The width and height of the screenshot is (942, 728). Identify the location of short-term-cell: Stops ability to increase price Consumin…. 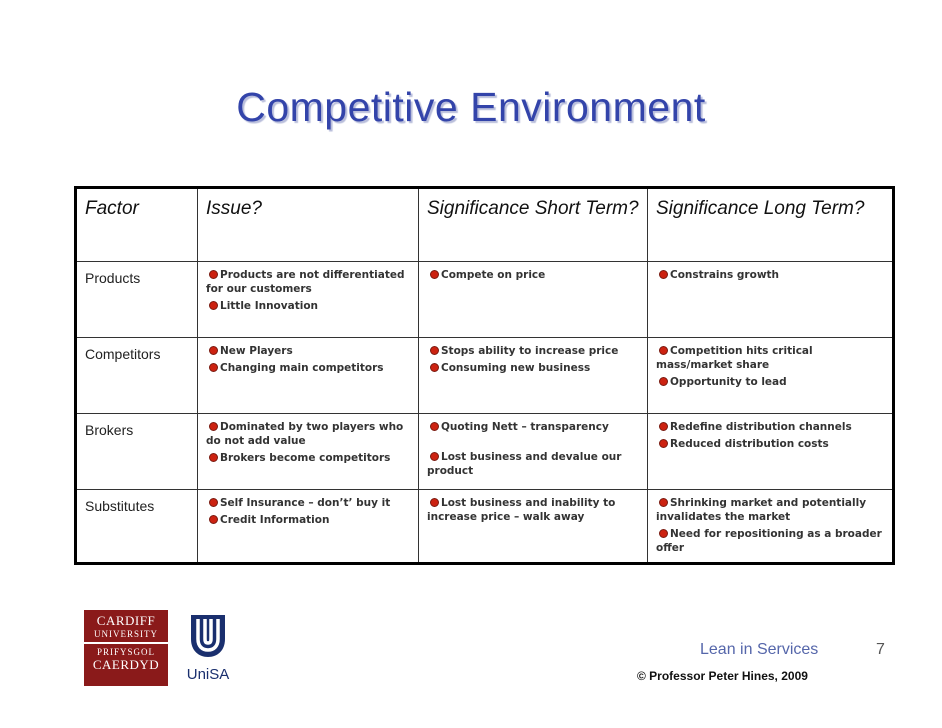
(533, 375).